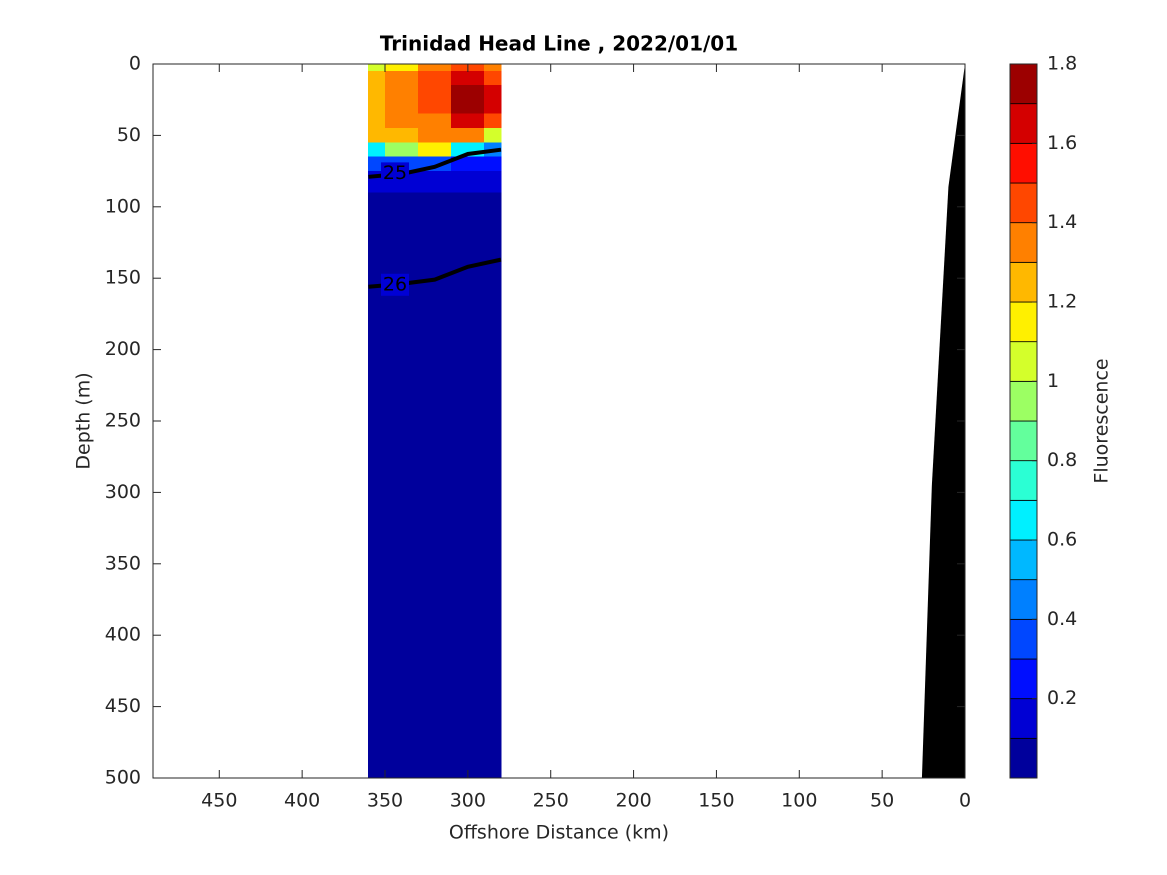 This screenshot has height=875, width=1167. Describe the element at coordinates (1062, 302) in the screenshot. I see `colorbar-tick-label: 1.2` at that location.